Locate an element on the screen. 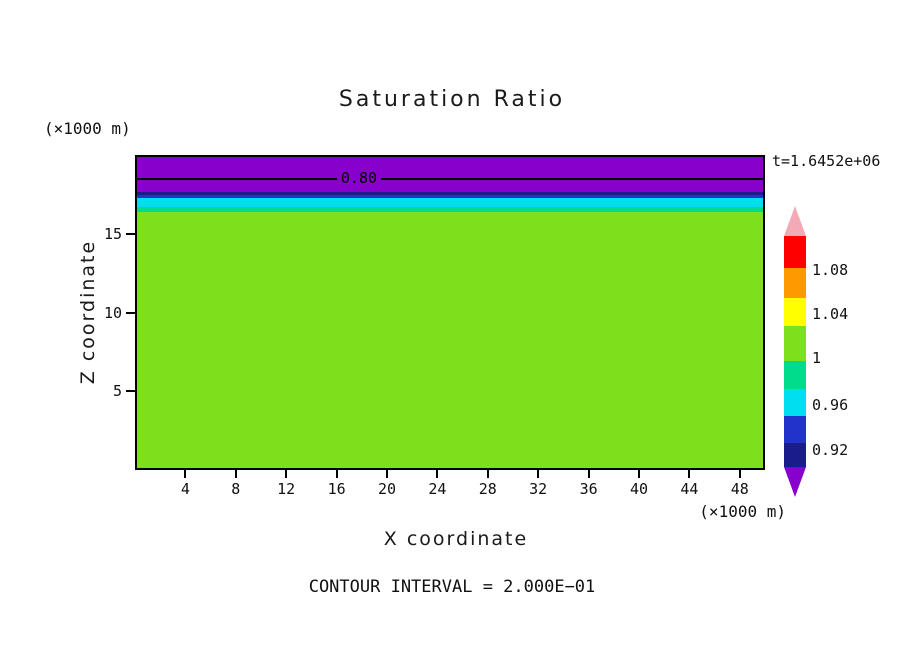 The width and height of the screenshot is (904, 654). x-tick-label: 28 is located at coordinates (487, 489).